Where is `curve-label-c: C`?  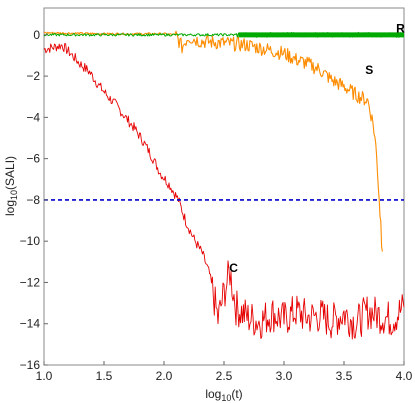 curve-label-c: C is located at coordinates (233, 268).